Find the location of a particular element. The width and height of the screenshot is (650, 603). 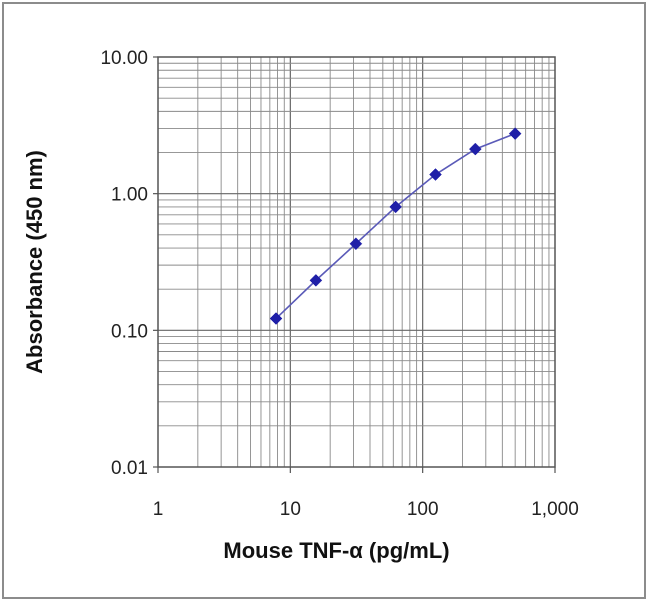

y-tick-label: 10.00 is located at coordinates (124, 58).